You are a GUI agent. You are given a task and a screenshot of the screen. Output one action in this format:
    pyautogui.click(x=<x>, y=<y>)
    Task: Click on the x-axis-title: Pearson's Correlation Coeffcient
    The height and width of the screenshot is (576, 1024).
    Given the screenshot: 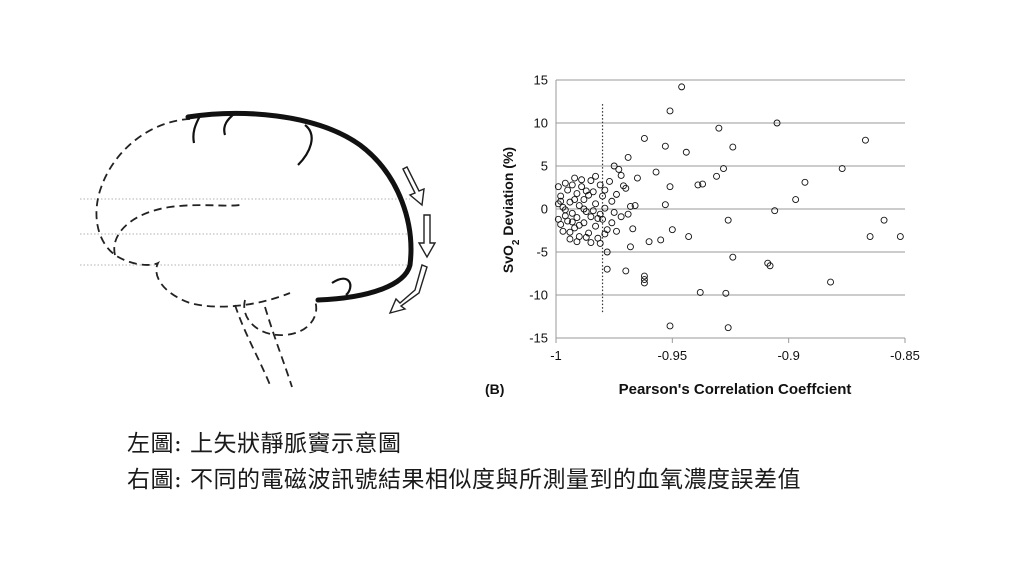 What is the action you would take?
    pyautogui.click(x=735, y=389)
    